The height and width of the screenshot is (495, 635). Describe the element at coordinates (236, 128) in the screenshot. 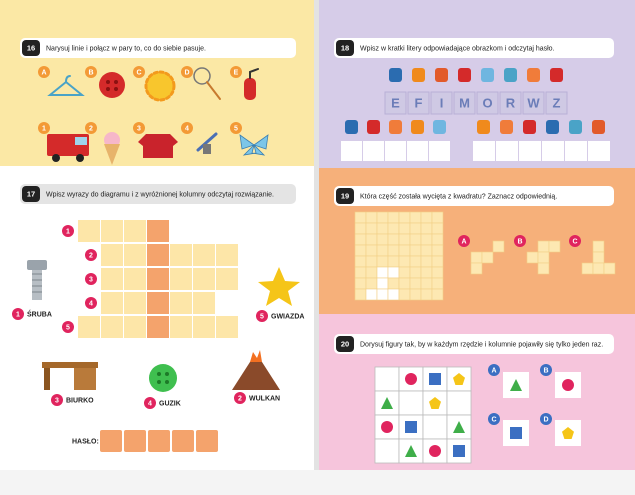

I see `option-label: 5` at that location.